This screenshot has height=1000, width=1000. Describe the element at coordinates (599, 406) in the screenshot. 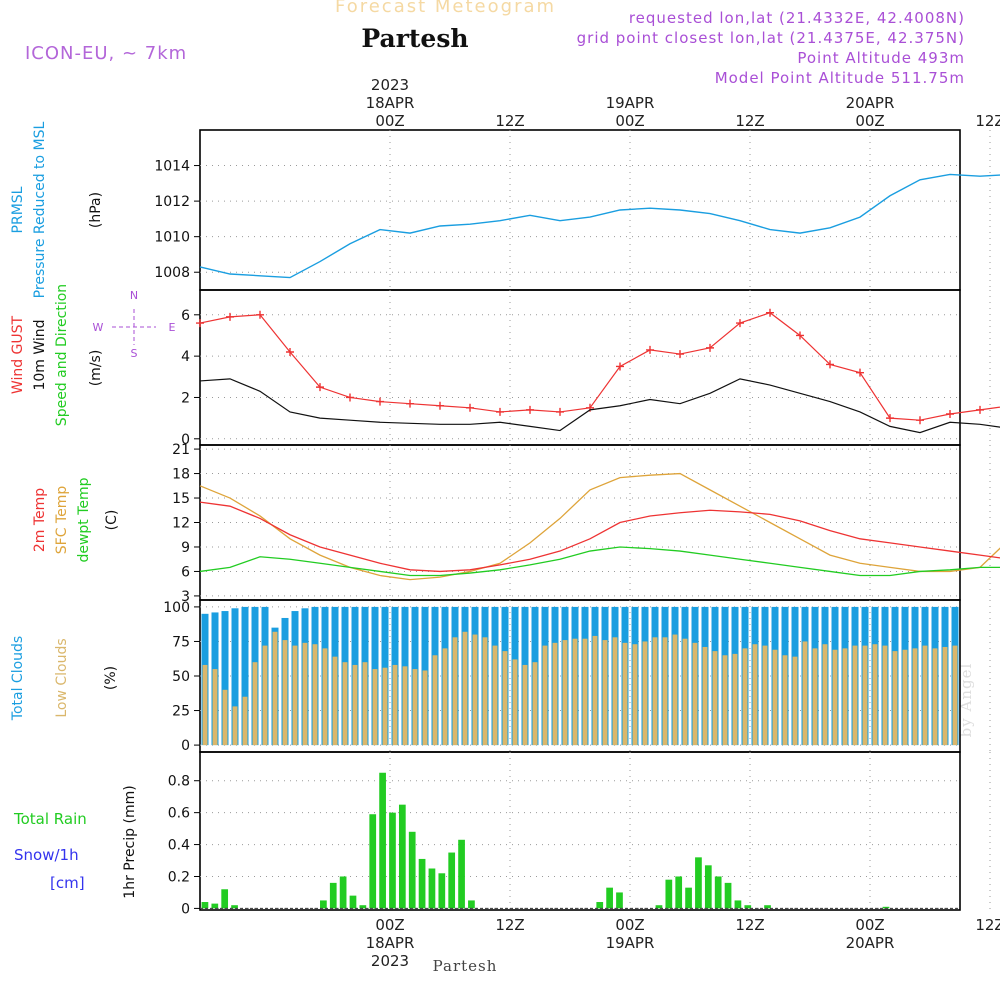

I see `wind-line` at that location.